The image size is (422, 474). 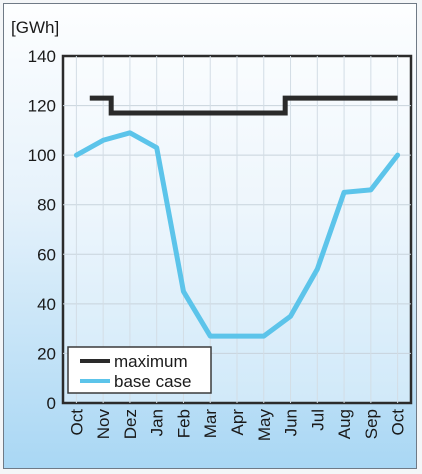 What do you see at coordinates (210, 424) in the screenshot?
I see `x-tick-label: Mar` at bounding box center [210, 424].